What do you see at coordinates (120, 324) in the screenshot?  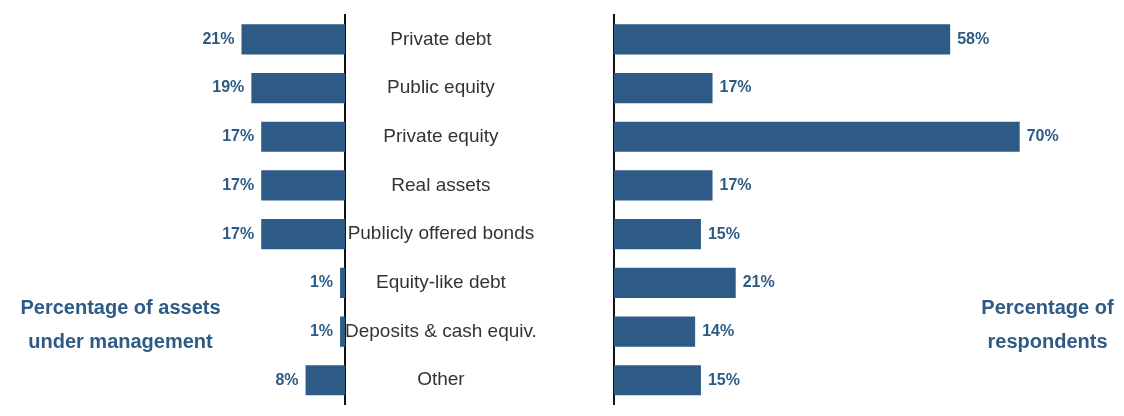 I see `text: Percentage of assets under management` at bounding box center [120, 324].